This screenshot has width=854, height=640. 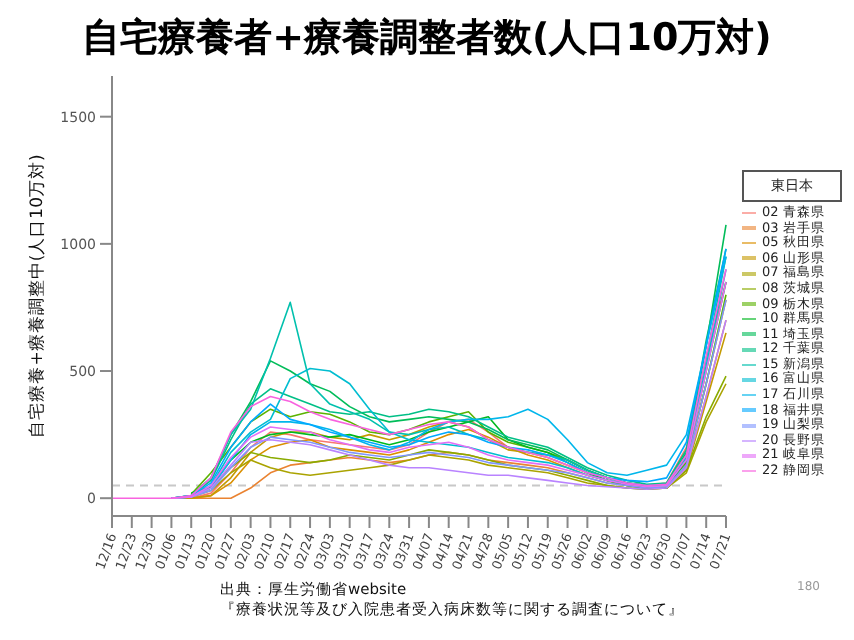 What do you see at coordinates (427, 39) in the screenshot?
I see `chart-title: 自宅療養者+療養調整者数(人口10万対)` at bounding box center [427, 39].